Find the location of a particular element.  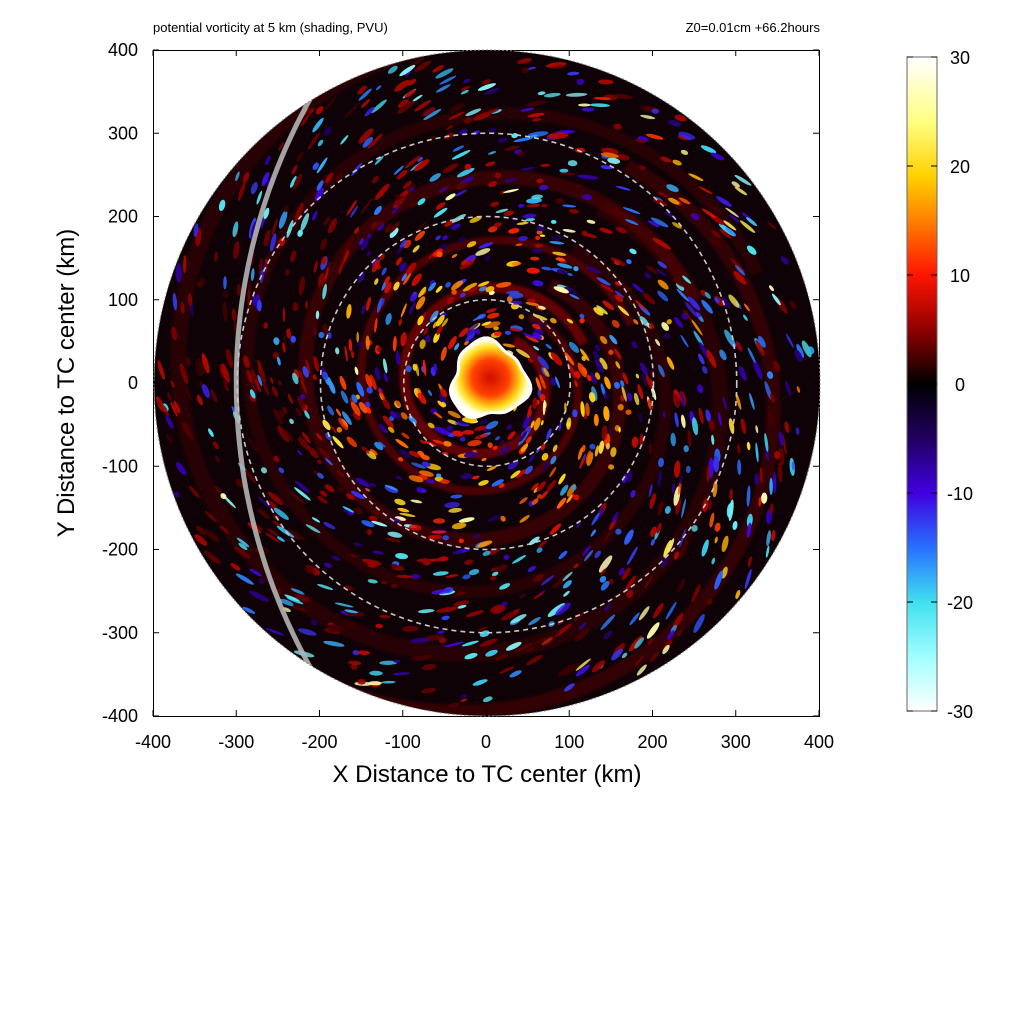

x-tick-label: 300 is located at coordinates (736, 742).